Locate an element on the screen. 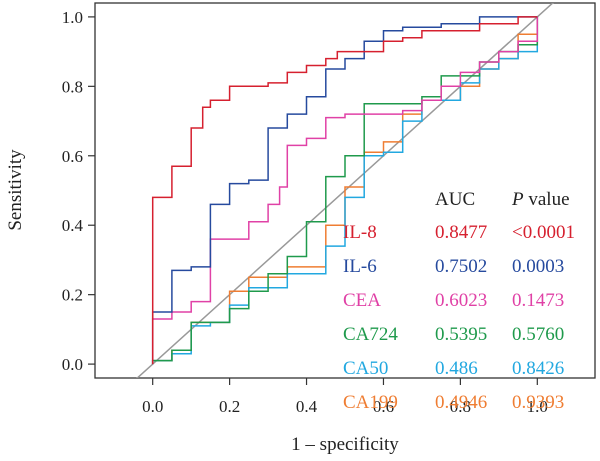 The image size is (600, 461). legend-header-p-value: P value is located at coordinates (540, 199).